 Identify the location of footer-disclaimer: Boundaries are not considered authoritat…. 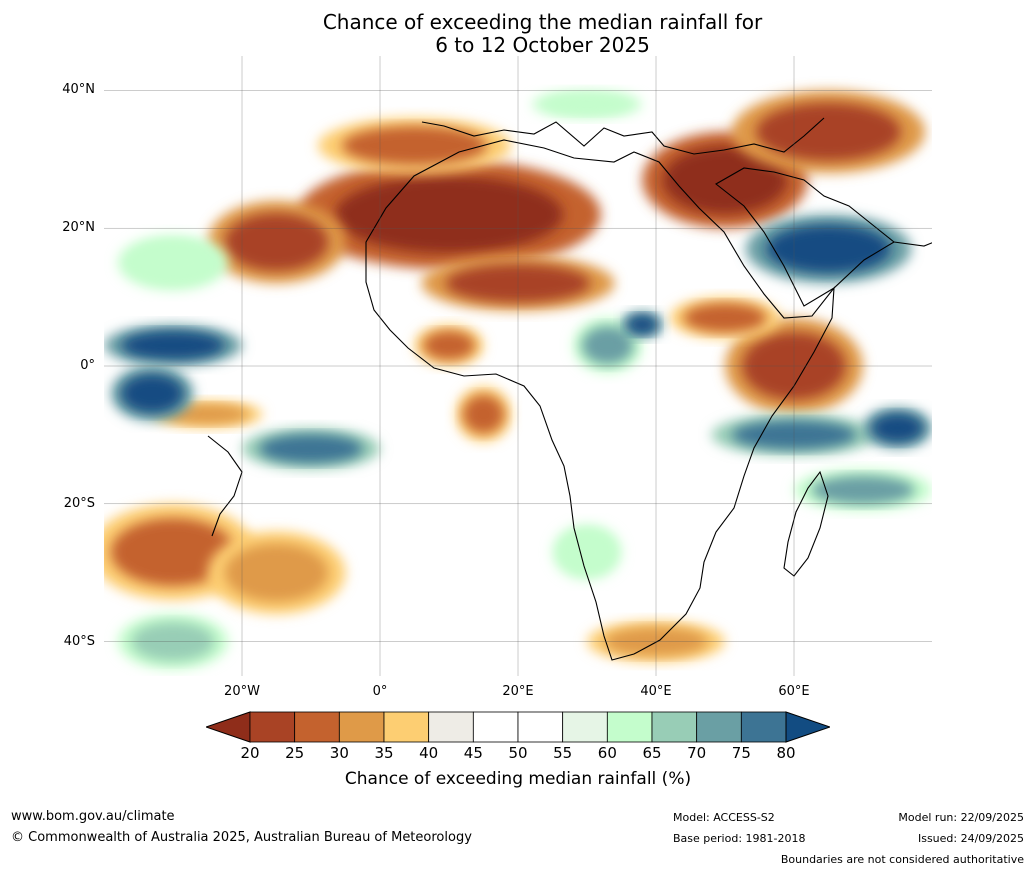
(902, 859).